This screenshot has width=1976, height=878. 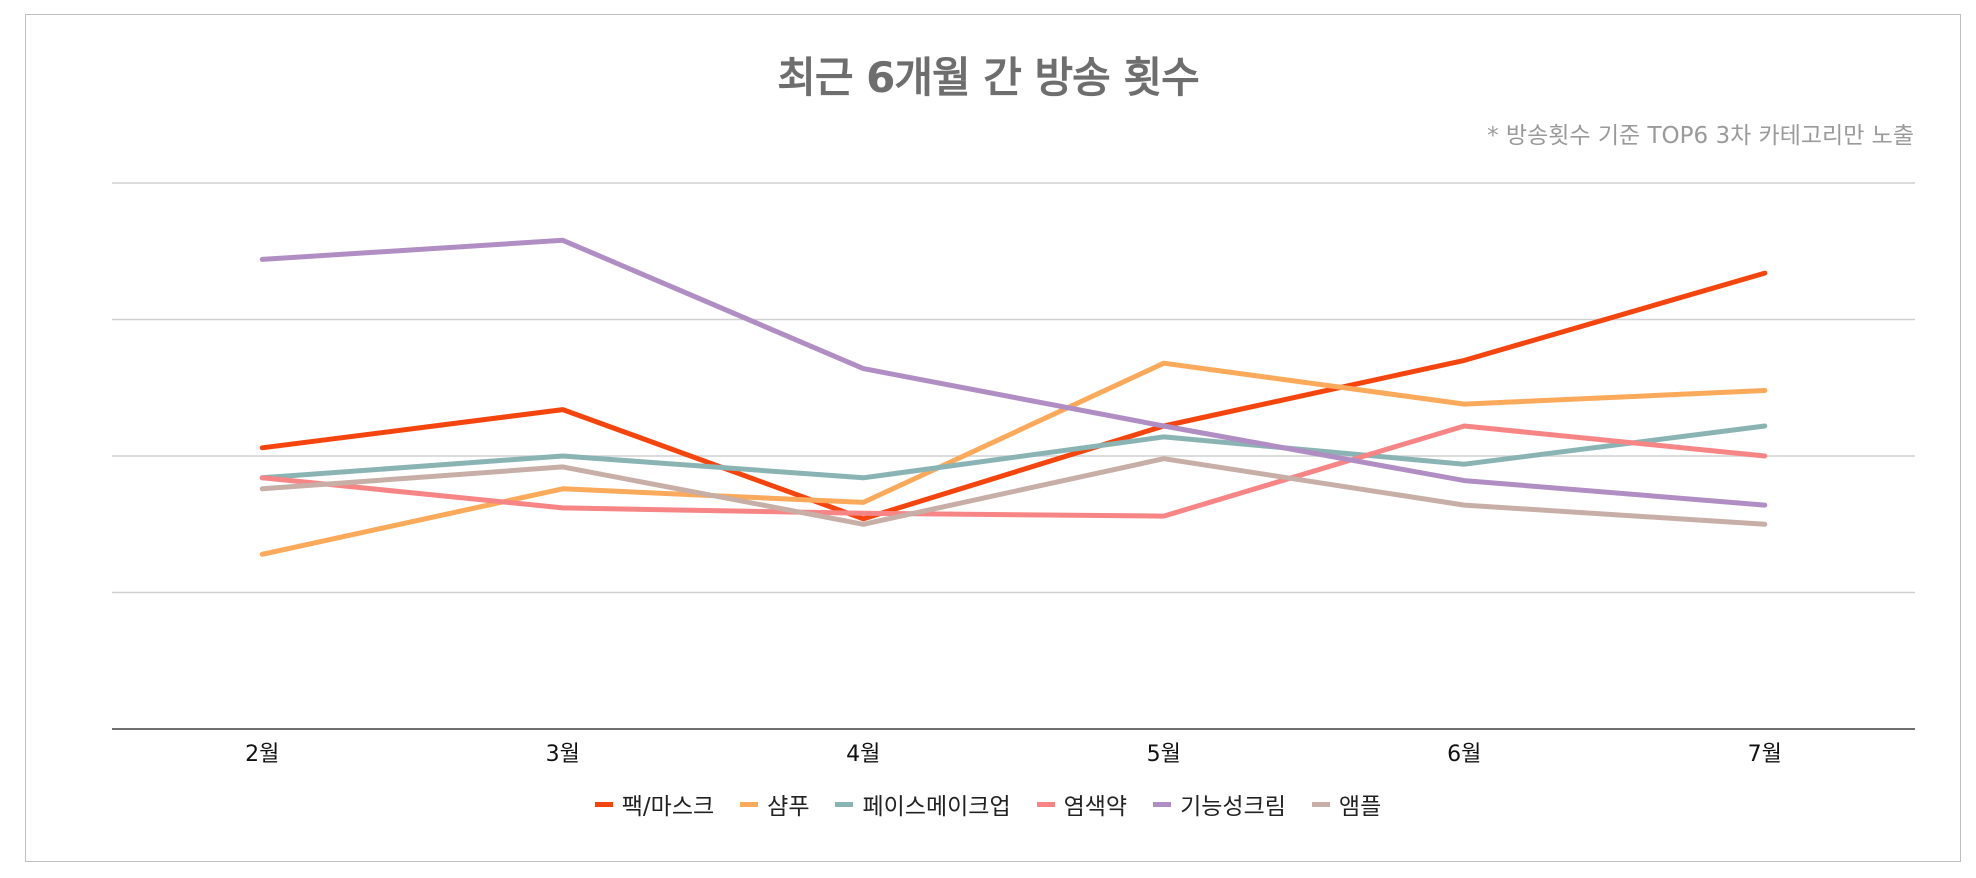 What do you see at coordinates (1013, 747) in the screenshot?
I see `x-axis: 2월 3월 4월 5월 6월 7월` at bounding box center [1013, 747].